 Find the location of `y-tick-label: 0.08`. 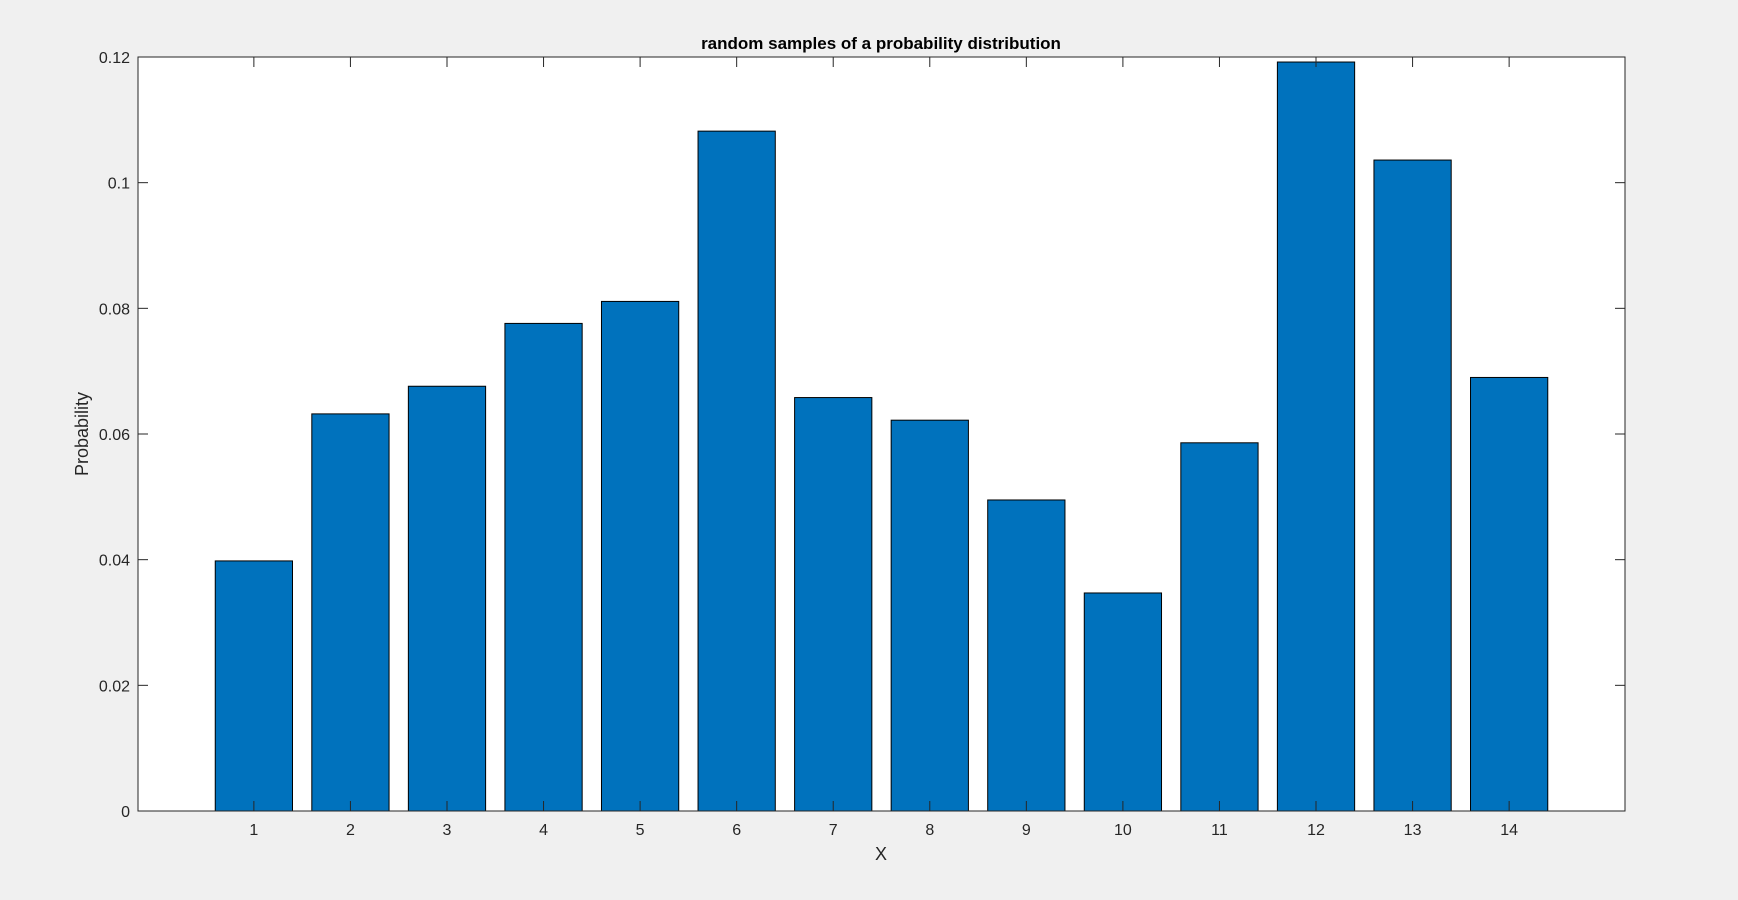

y-tick-label: 0.08 is located at coordinates (114, 309).